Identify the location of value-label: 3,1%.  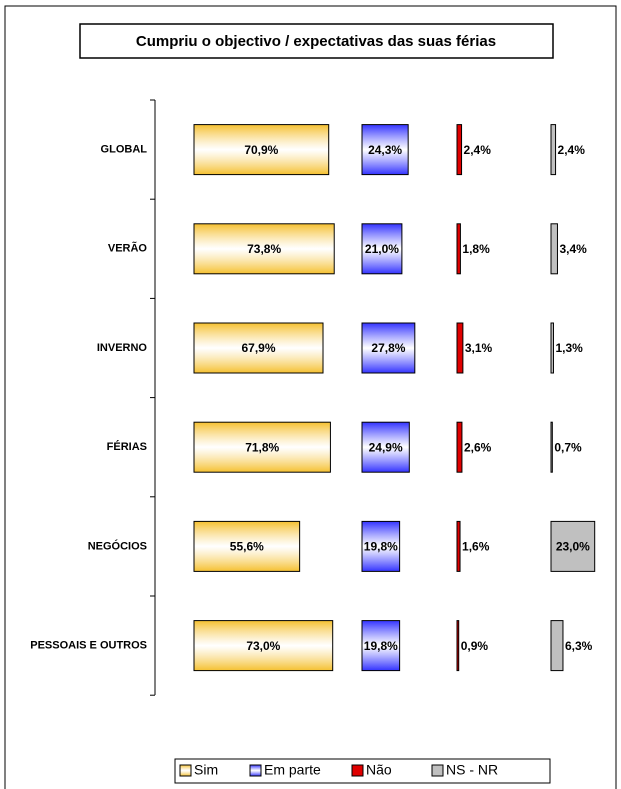
(479, 348).